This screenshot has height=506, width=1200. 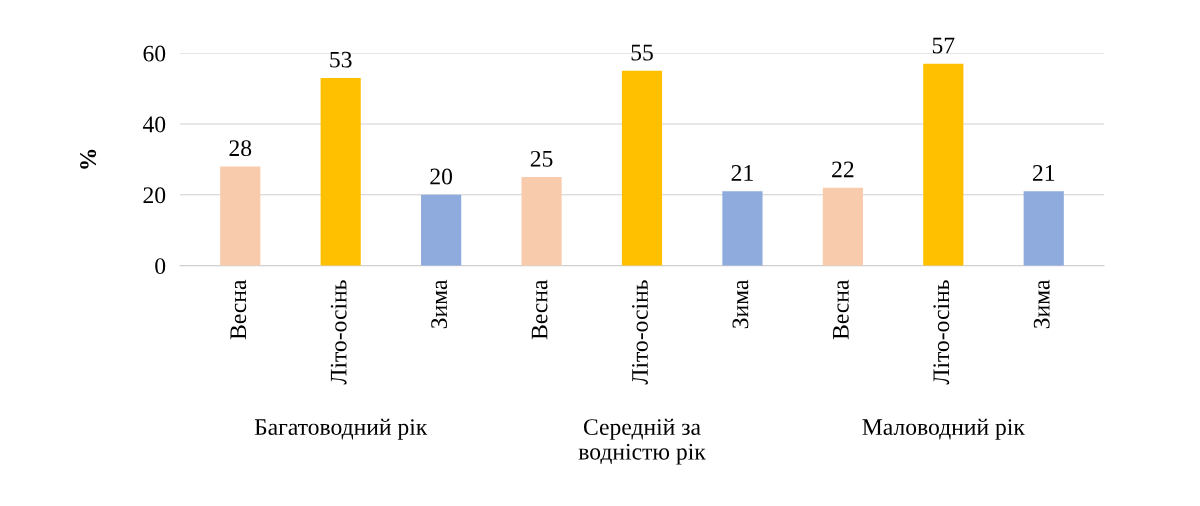 I want to click on data-label: 28, so click(x=240, y=148).